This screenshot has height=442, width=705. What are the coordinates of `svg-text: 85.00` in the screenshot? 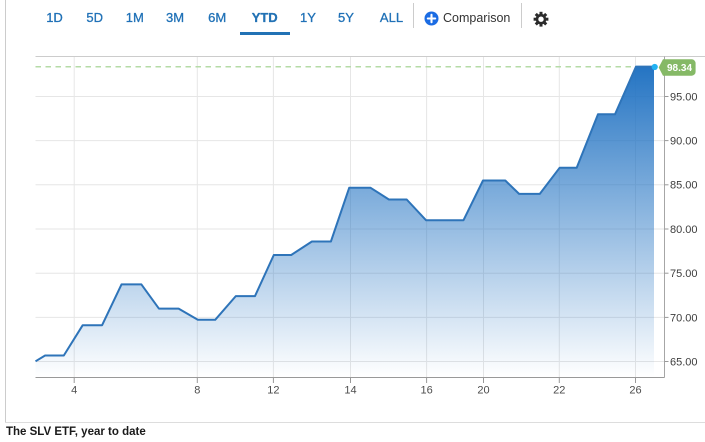 It's located at (684, 186).